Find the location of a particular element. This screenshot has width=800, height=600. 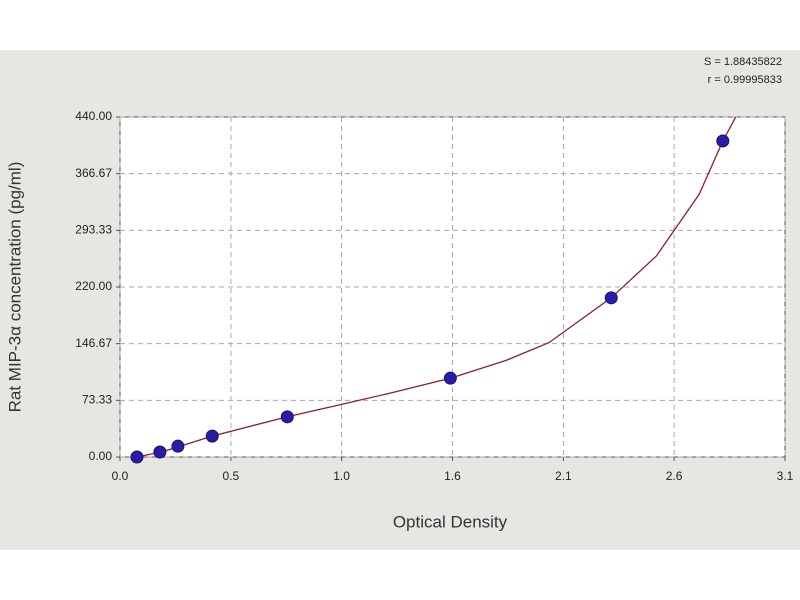

y-tick-label: 146.67 is located at coordinates (93, 343).